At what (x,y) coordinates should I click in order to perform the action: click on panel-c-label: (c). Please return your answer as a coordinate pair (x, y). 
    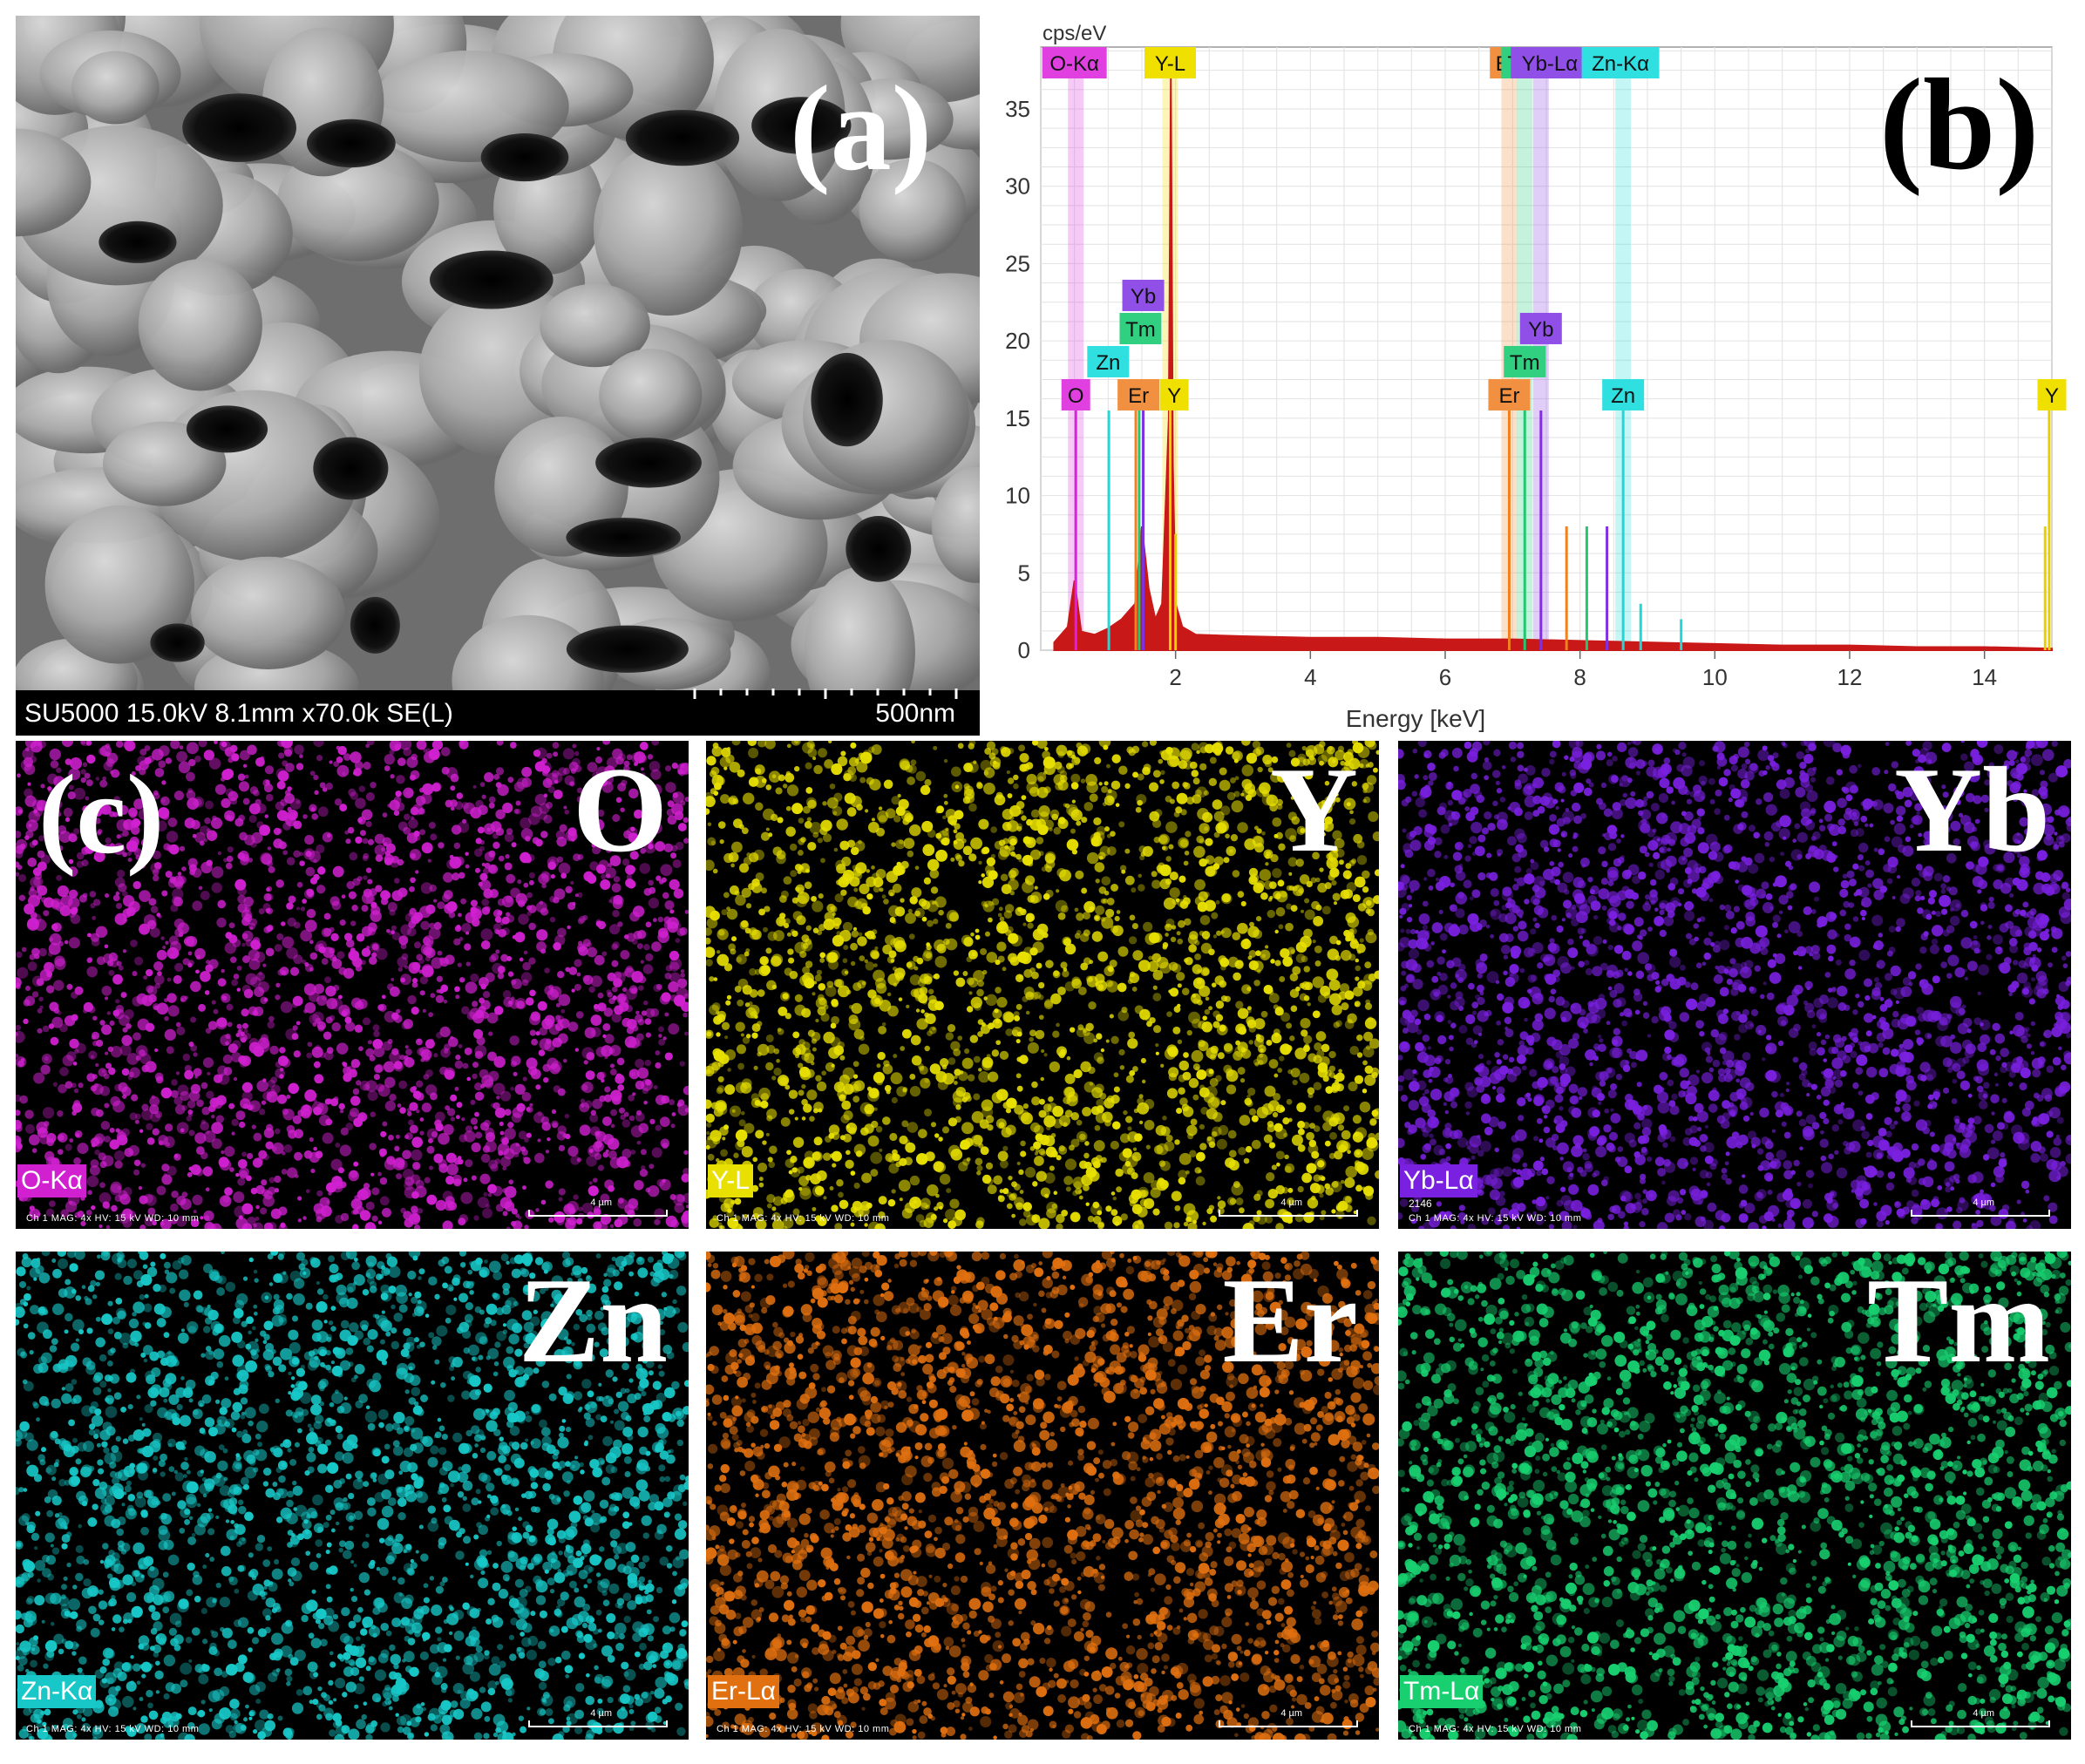
    Looking at the image, I should click on (101, 815).